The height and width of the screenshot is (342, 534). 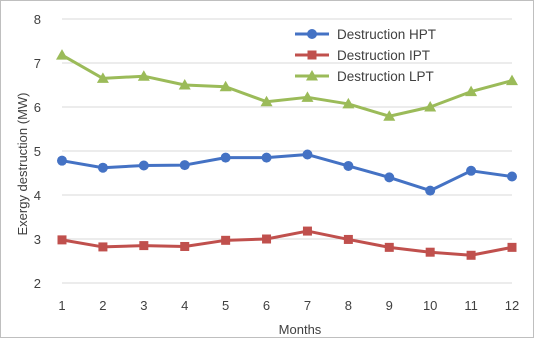 I want to click on y-tick-label-4: 4, so click(x=37, y=195).